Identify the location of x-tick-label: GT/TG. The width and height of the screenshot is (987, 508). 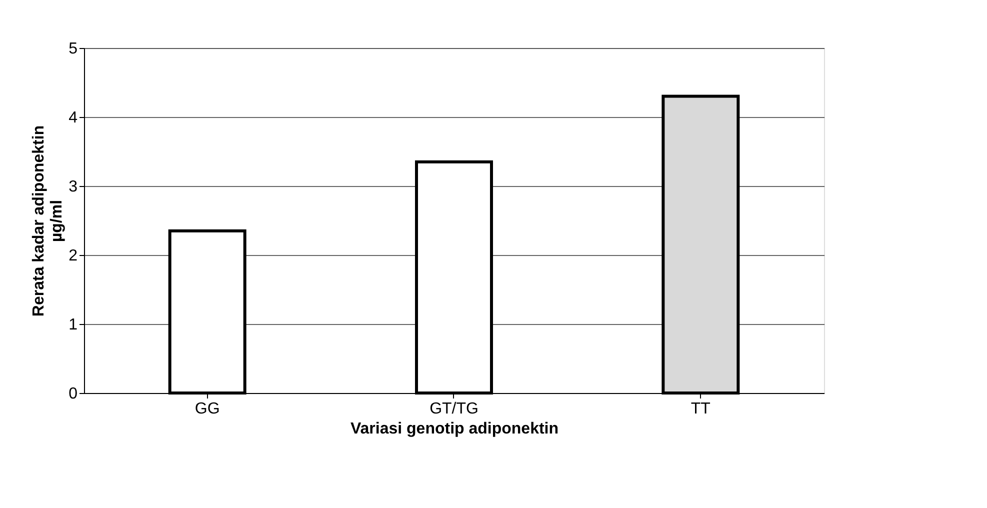
(454, 409).